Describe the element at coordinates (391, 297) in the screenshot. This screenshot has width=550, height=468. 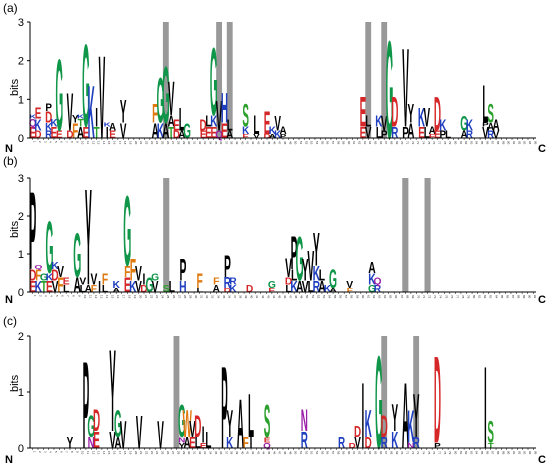
I see `panel-b-xtick-label-65: 65` at that location.